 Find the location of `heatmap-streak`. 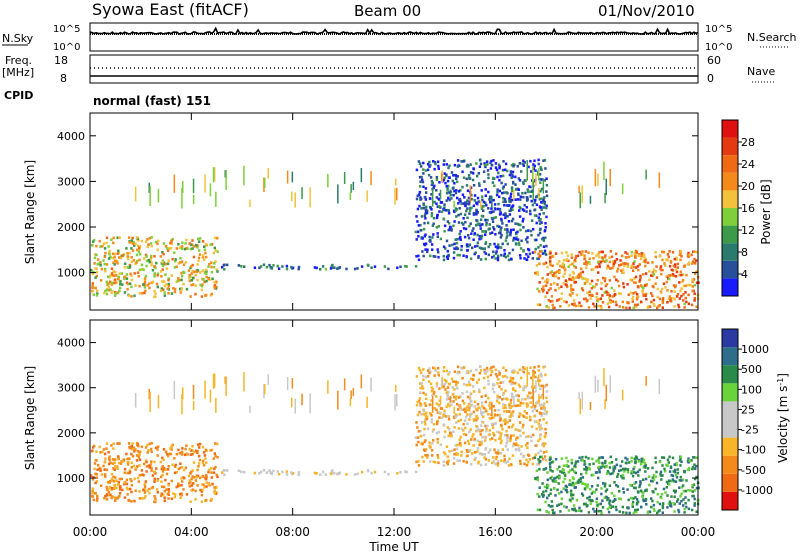

heatmap-streak is located at coordinates (580, 200).